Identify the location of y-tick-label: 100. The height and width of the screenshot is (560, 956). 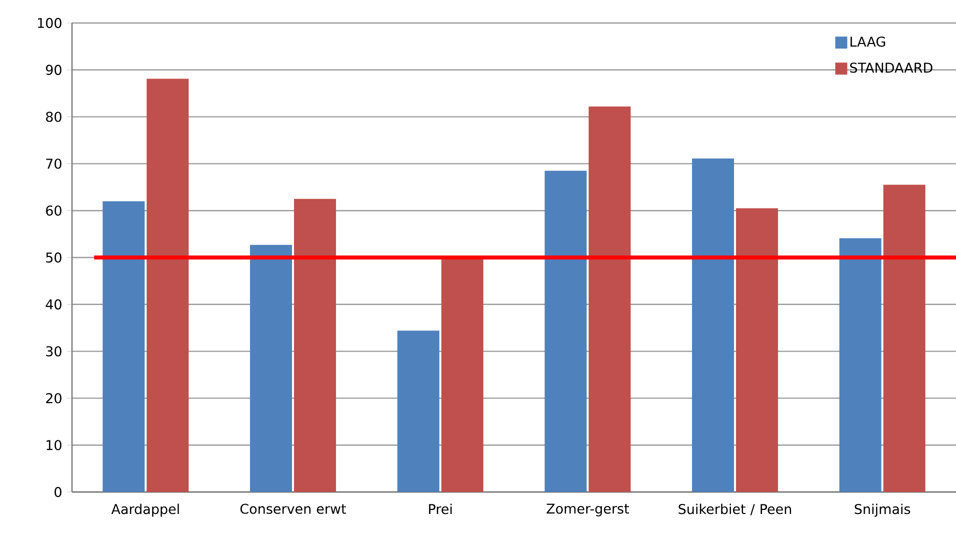
(50, 23).